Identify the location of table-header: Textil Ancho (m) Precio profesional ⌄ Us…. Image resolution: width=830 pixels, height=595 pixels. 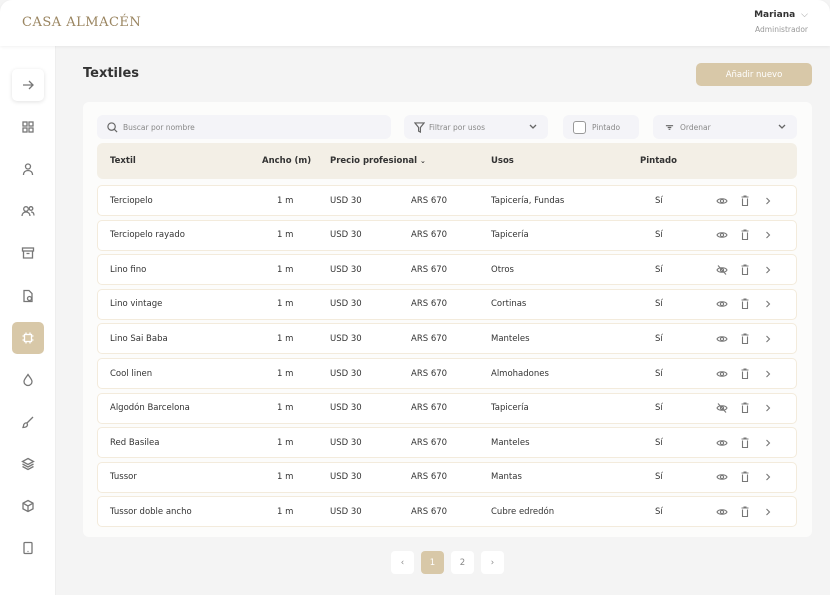
(447, 161).